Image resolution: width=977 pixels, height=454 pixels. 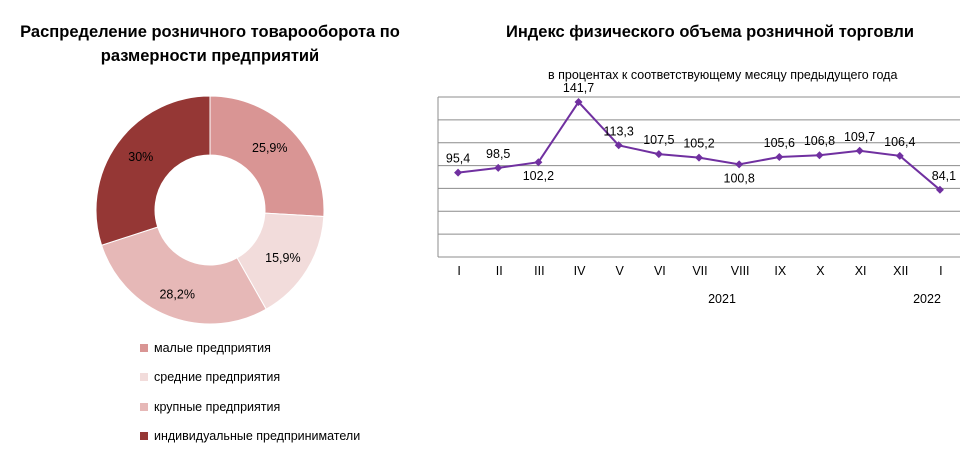 What do you see at coordinates (899, 142) in the screenshot?
I see `data-label: 106,4` at bounding box center [899, 142].